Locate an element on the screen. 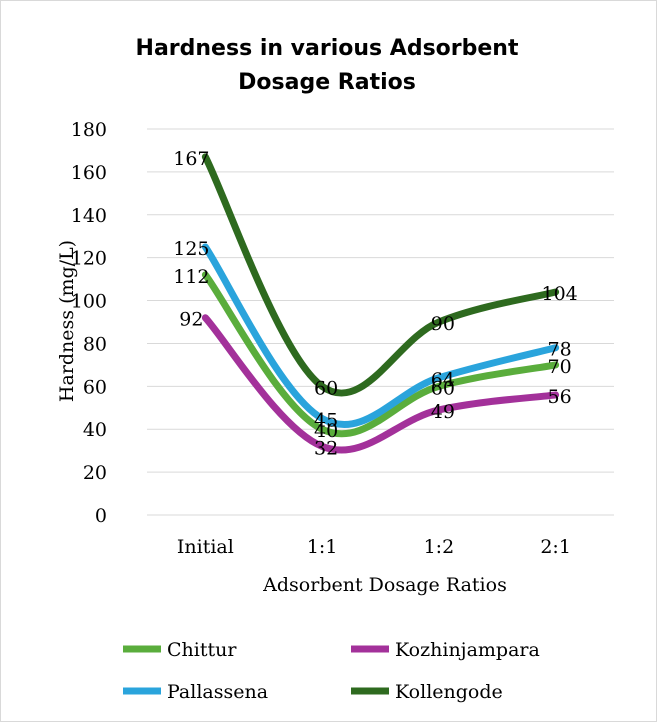  data-label-chittur: 60 is located at coordinates (443, 388).